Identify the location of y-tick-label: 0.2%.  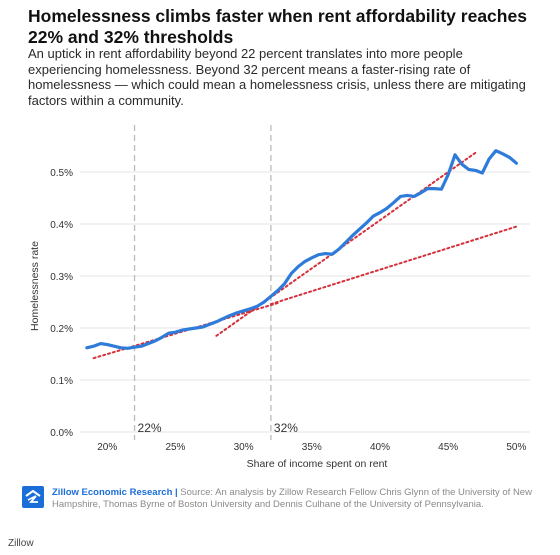
(61, 329).